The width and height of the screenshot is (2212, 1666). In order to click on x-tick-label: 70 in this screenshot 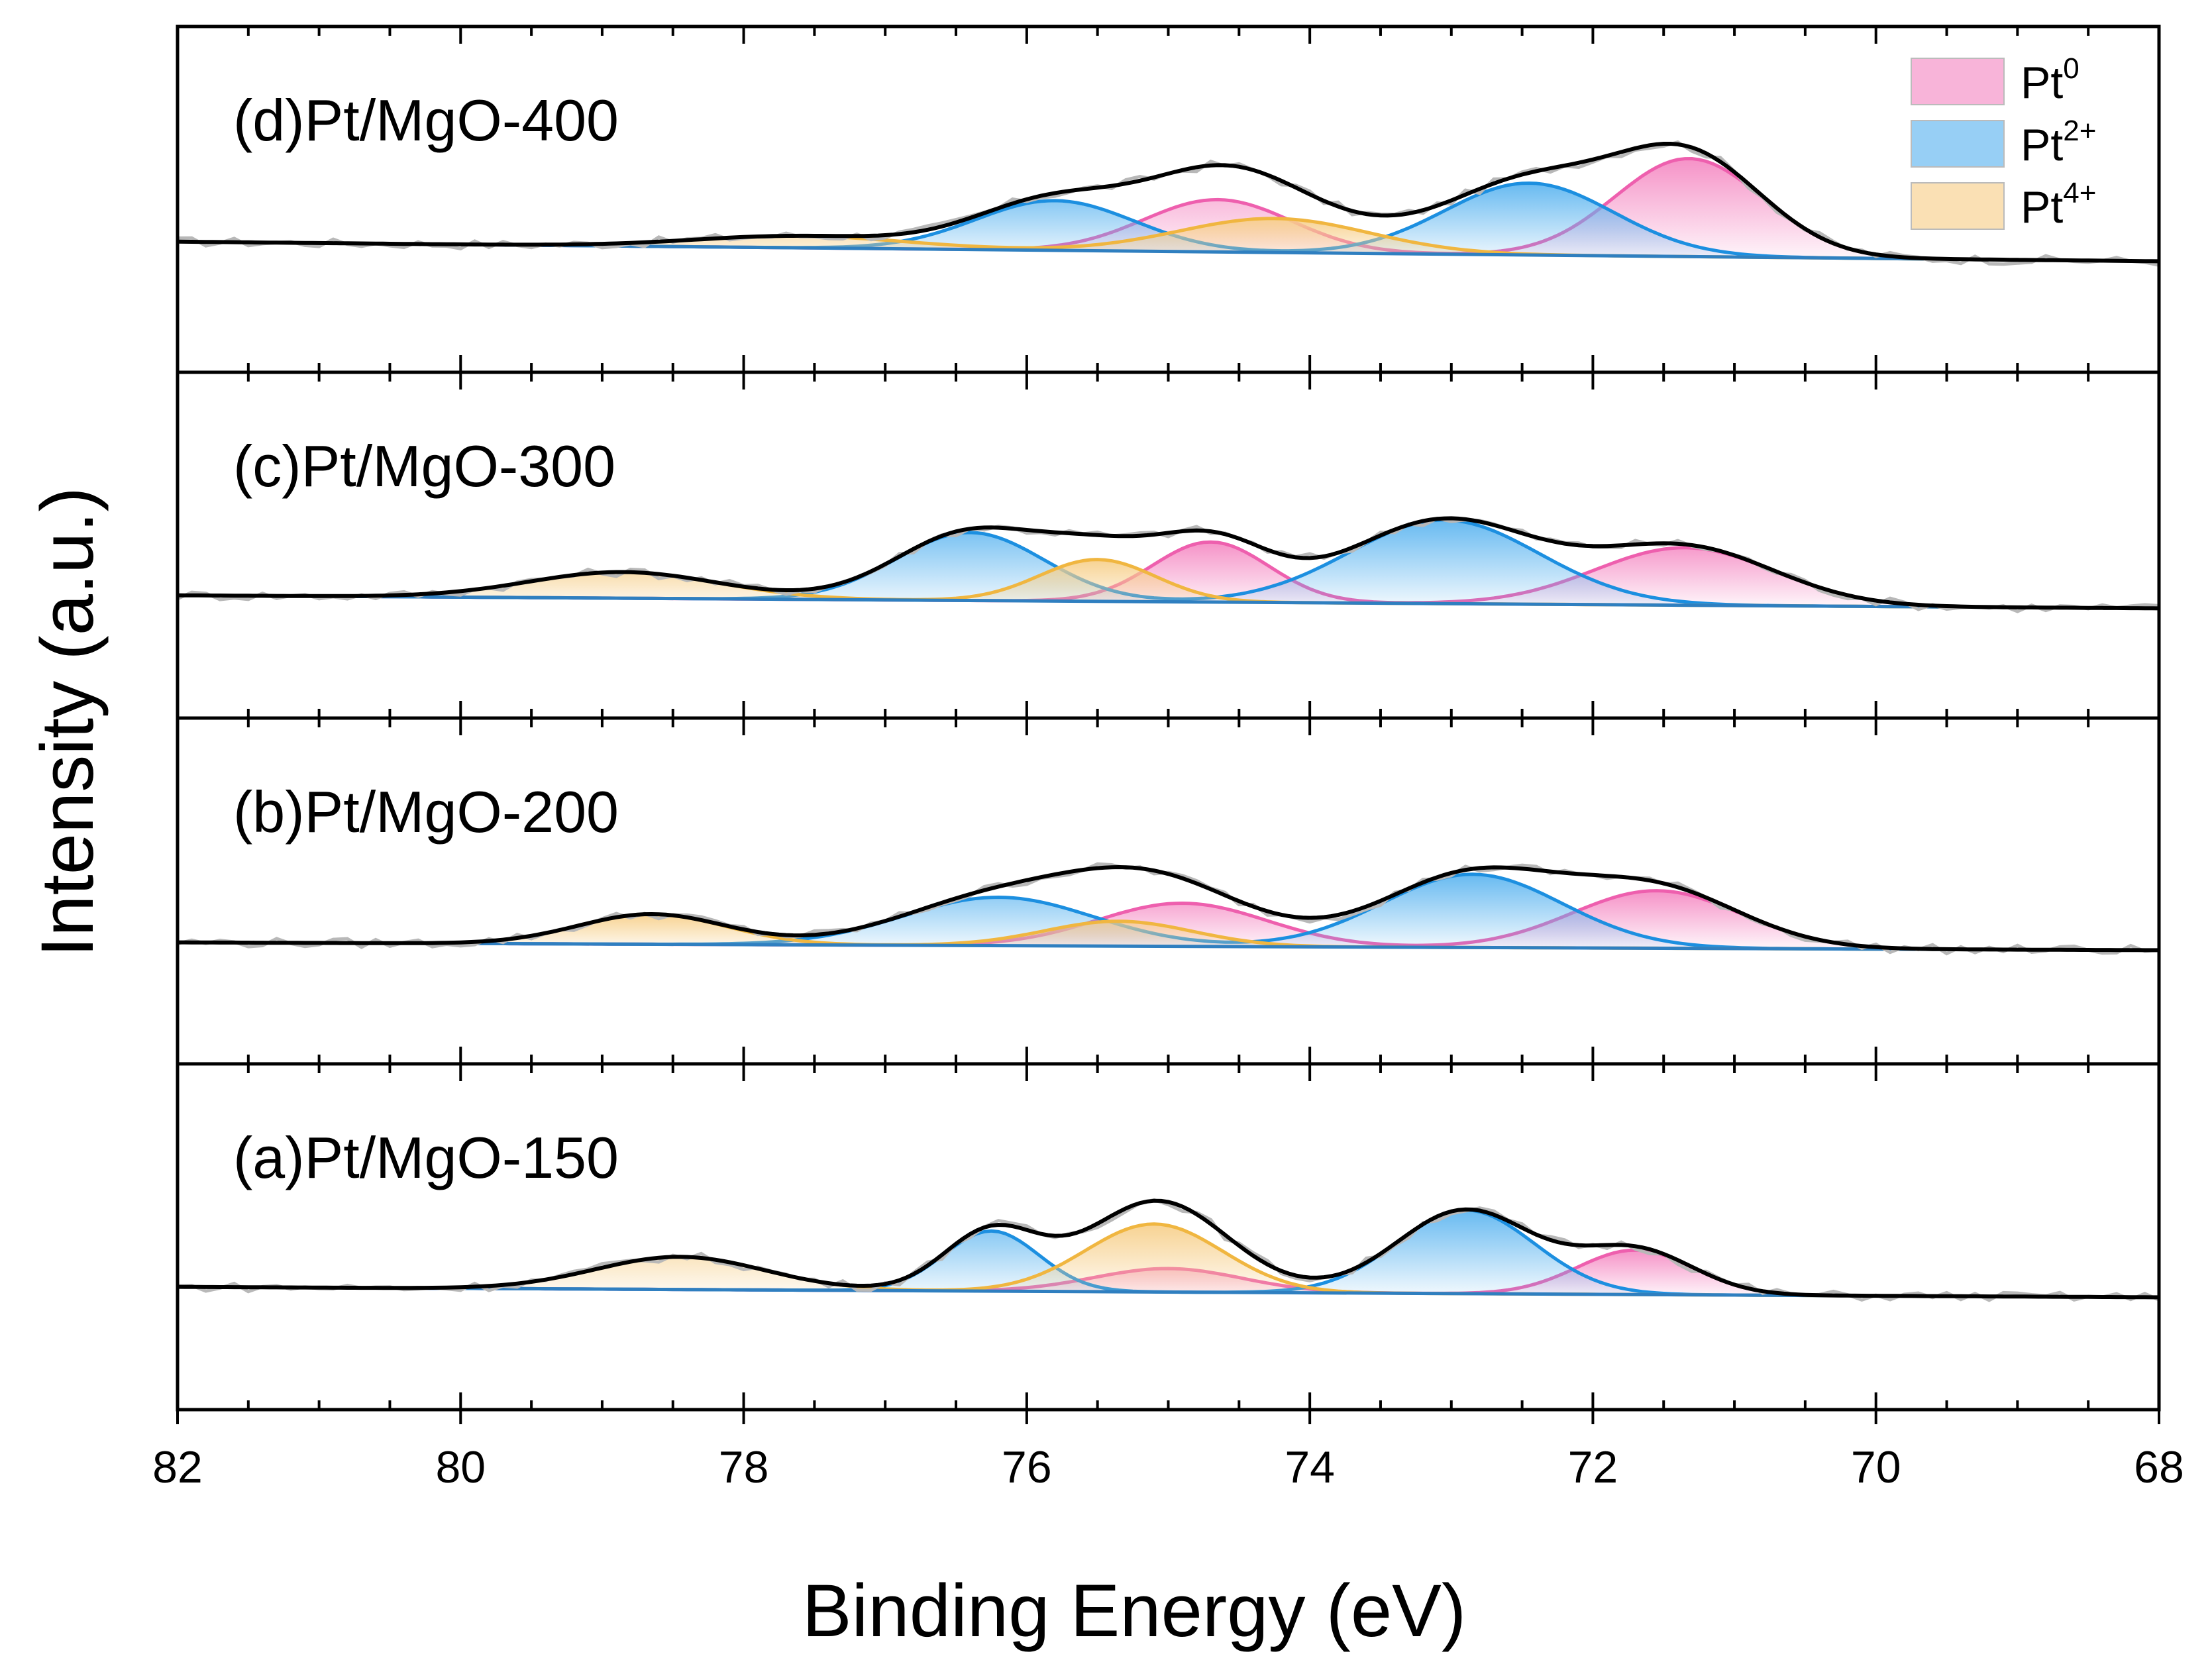, I will do `click(1876, 1467)`.